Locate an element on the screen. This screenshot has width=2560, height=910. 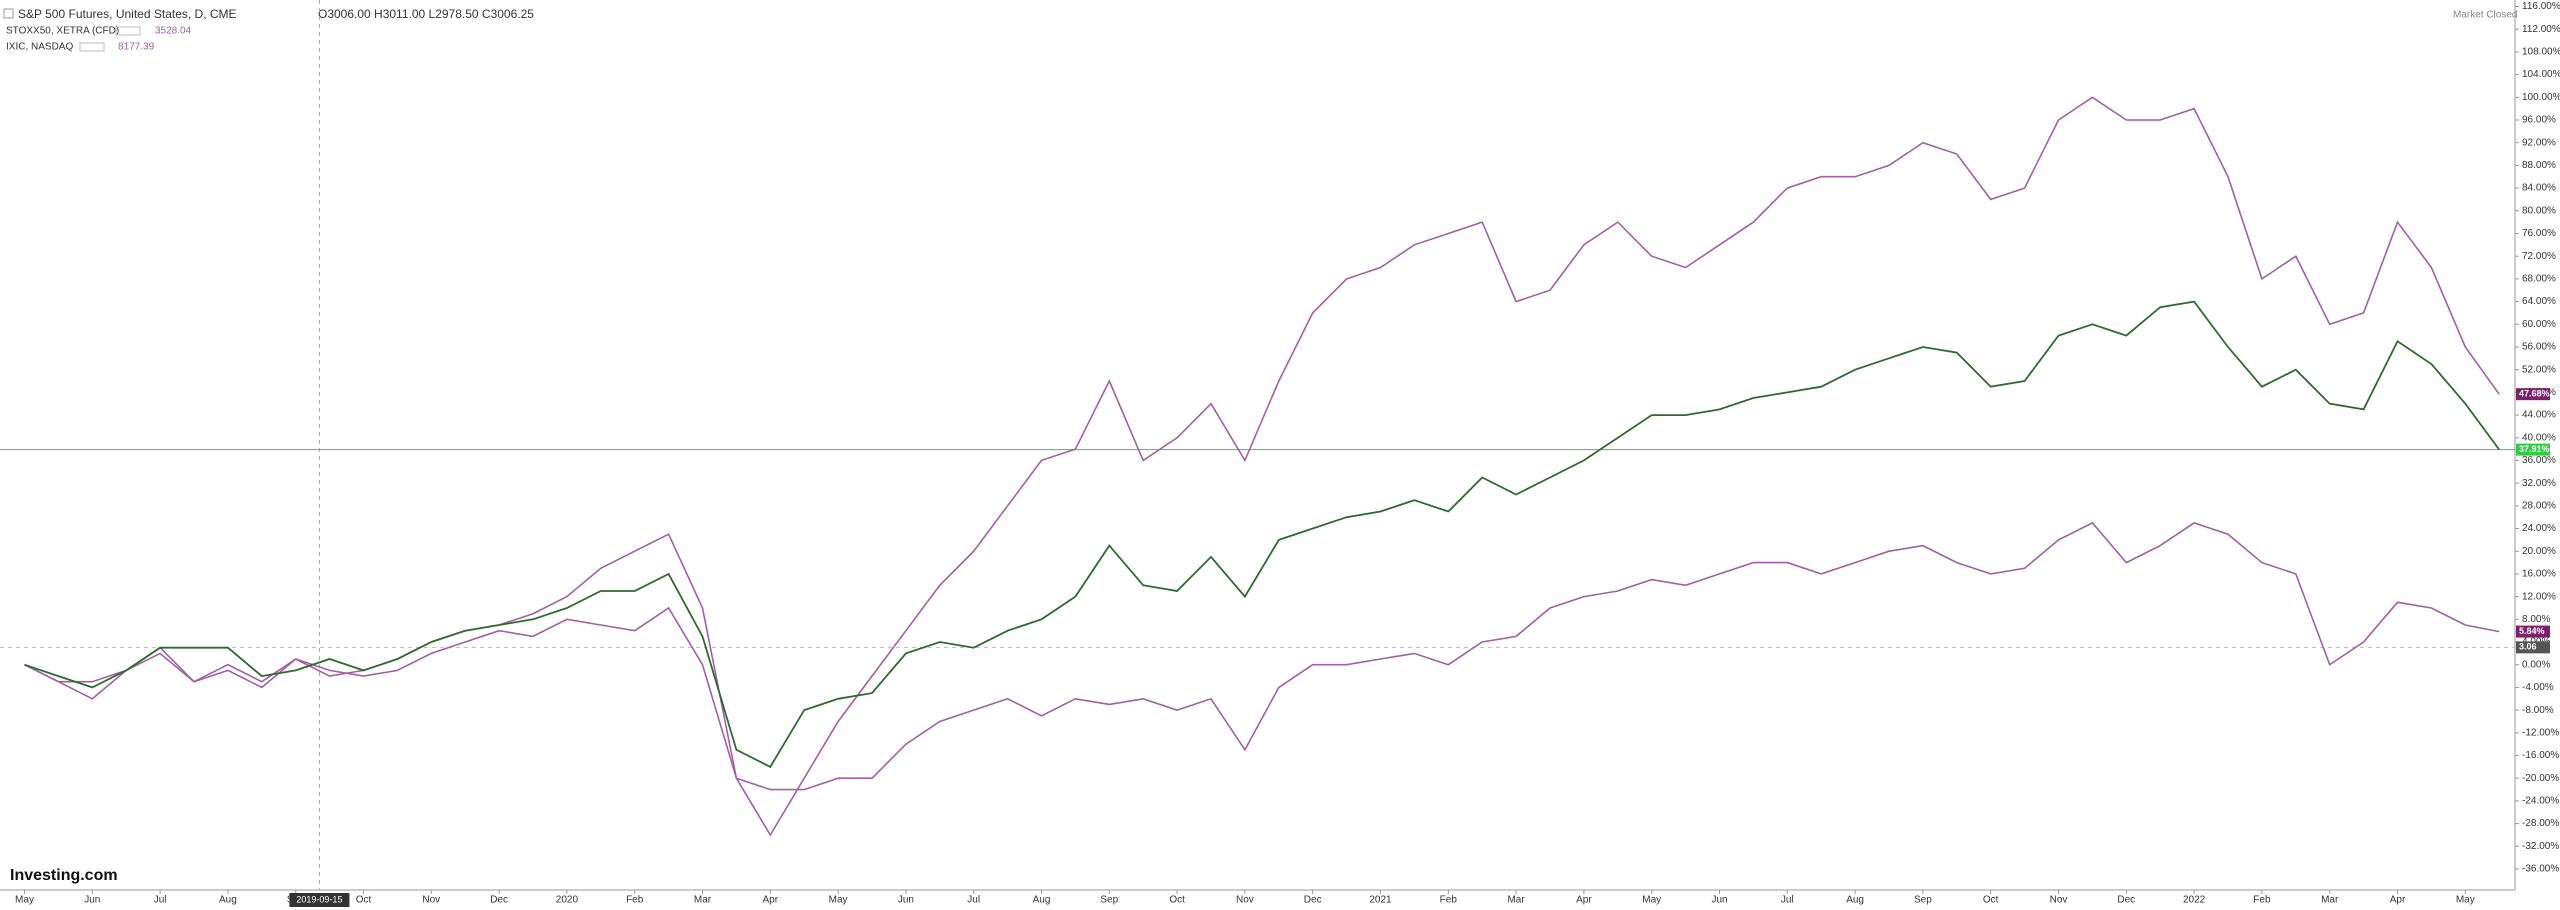
y-tick-label: 64.00% is located at coordinates (2539, 301).